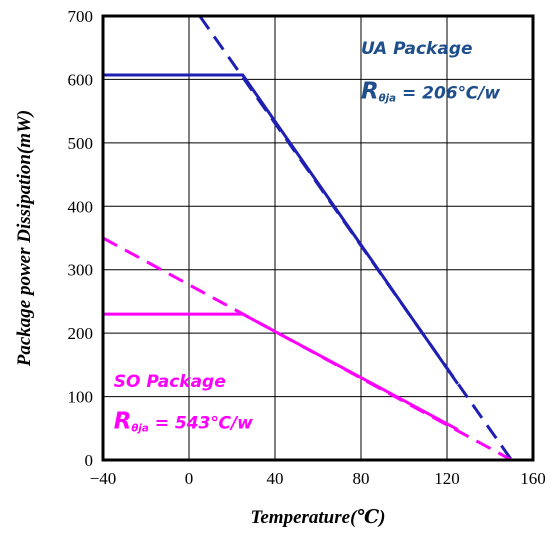 This screenshot has width=555, height=536. Describe the element at coordinates (103, 478) in the screenshot. I see `x-tick-label: −40` at that location.